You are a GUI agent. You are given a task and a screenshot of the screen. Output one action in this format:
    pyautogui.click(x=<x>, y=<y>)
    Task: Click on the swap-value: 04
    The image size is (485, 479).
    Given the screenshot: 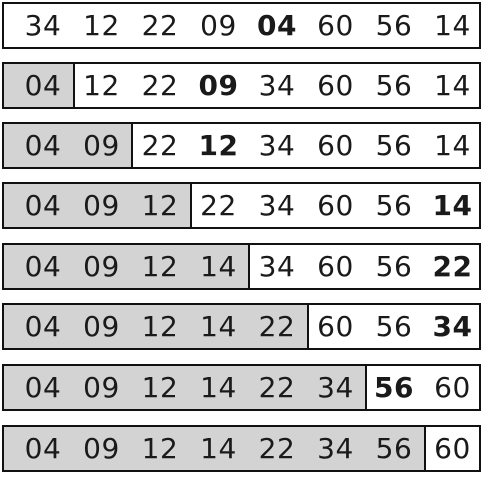 What is the action you would take?
    pyautogui.click(x=277, y=25)
    